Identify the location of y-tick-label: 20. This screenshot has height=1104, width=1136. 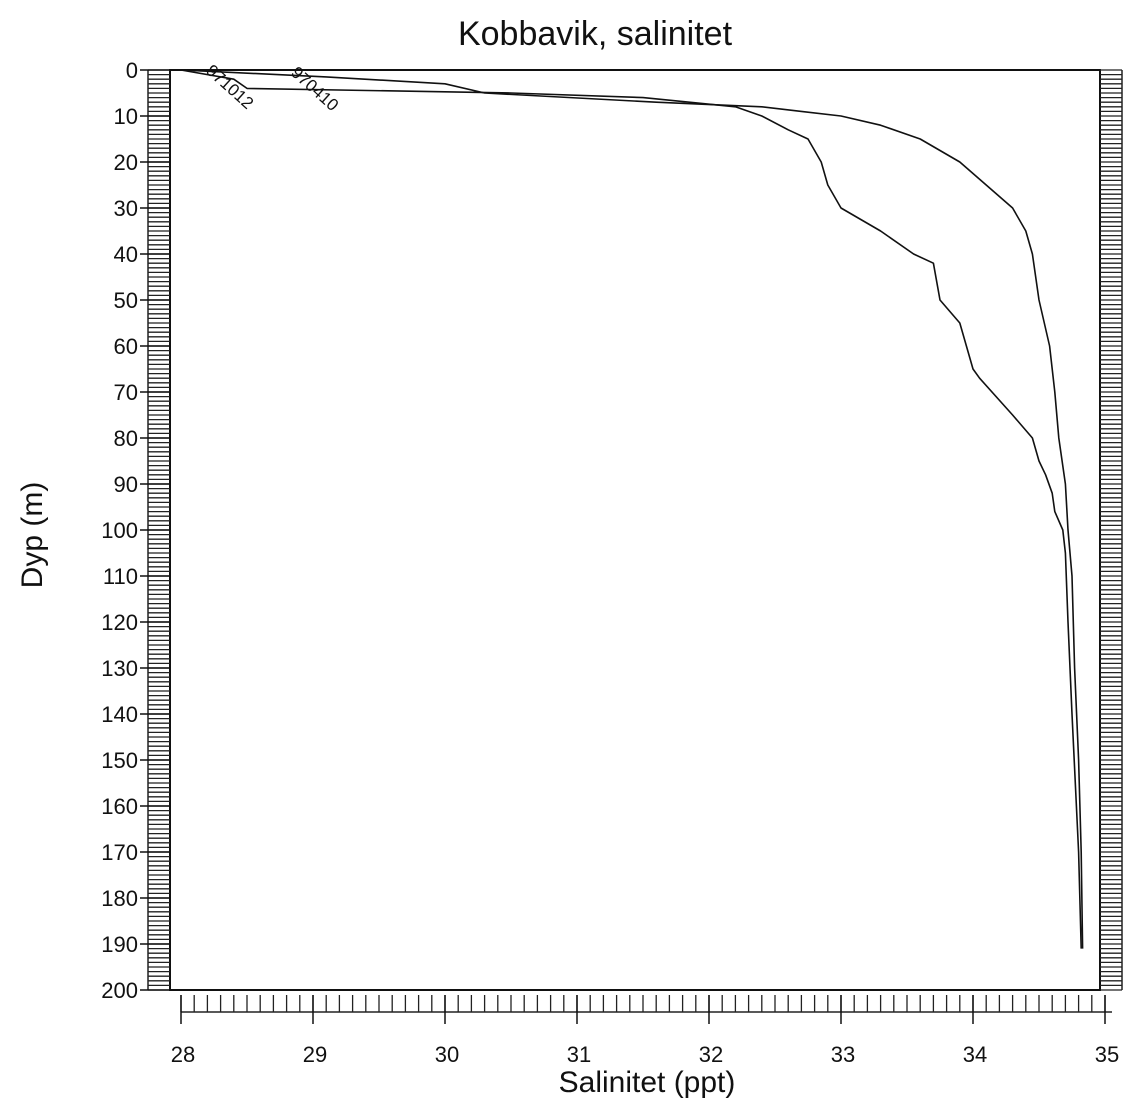
(126, 162).